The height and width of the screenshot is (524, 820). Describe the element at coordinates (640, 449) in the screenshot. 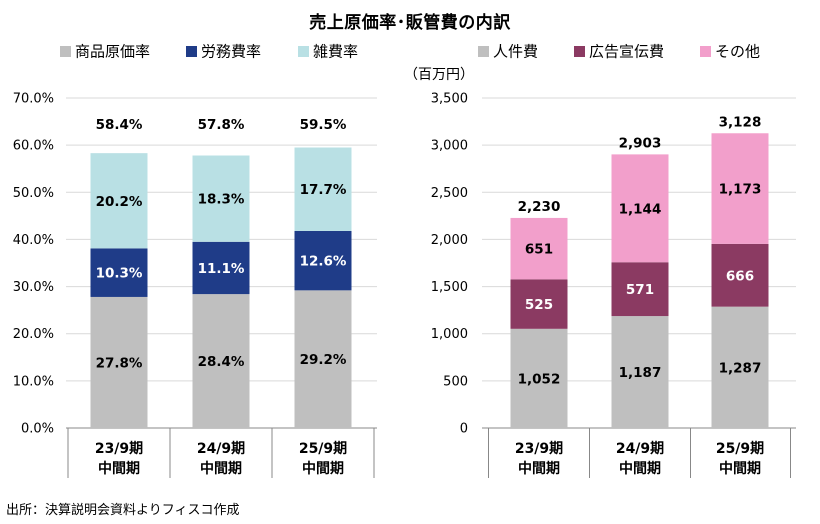

I see `chart2-category-label: 24/9期` at that location.